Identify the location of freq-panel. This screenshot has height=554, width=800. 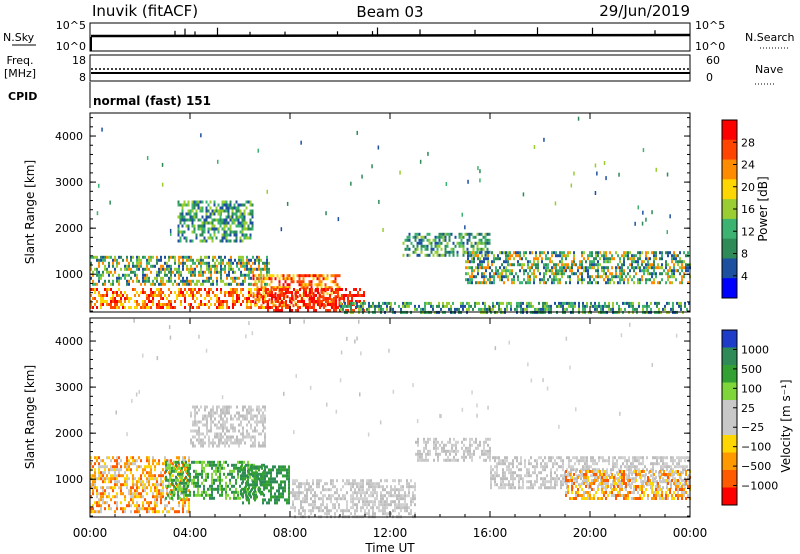
(390, 68).